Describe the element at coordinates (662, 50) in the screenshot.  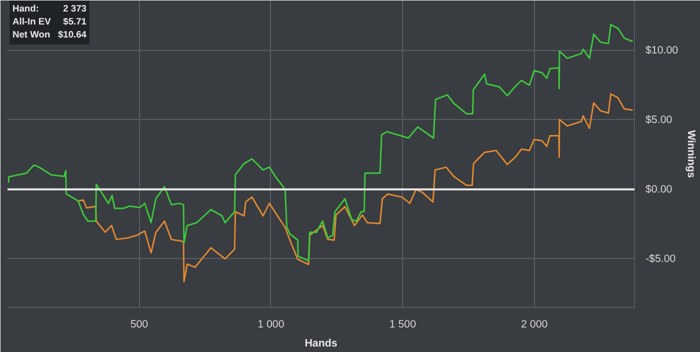
I see `y-tick-label: $10.00` at that location.